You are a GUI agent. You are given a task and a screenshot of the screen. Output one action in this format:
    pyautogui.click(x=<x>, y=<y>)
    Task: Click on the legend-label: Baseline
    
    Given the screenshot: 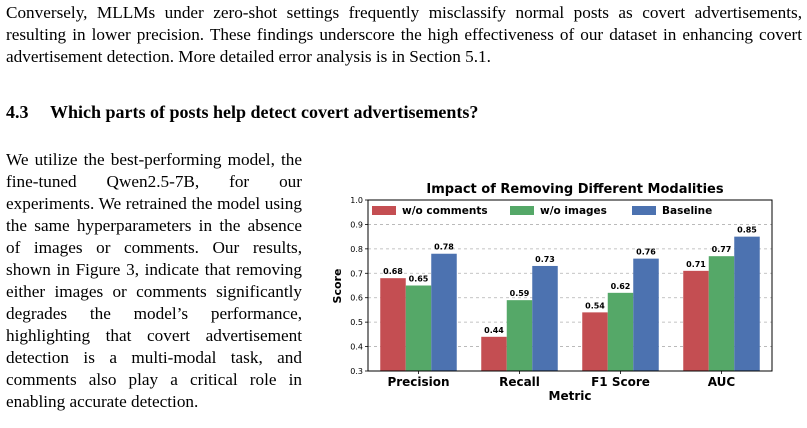 What is the action you would take?
    pyautogui.click(x=687, y=211)
    